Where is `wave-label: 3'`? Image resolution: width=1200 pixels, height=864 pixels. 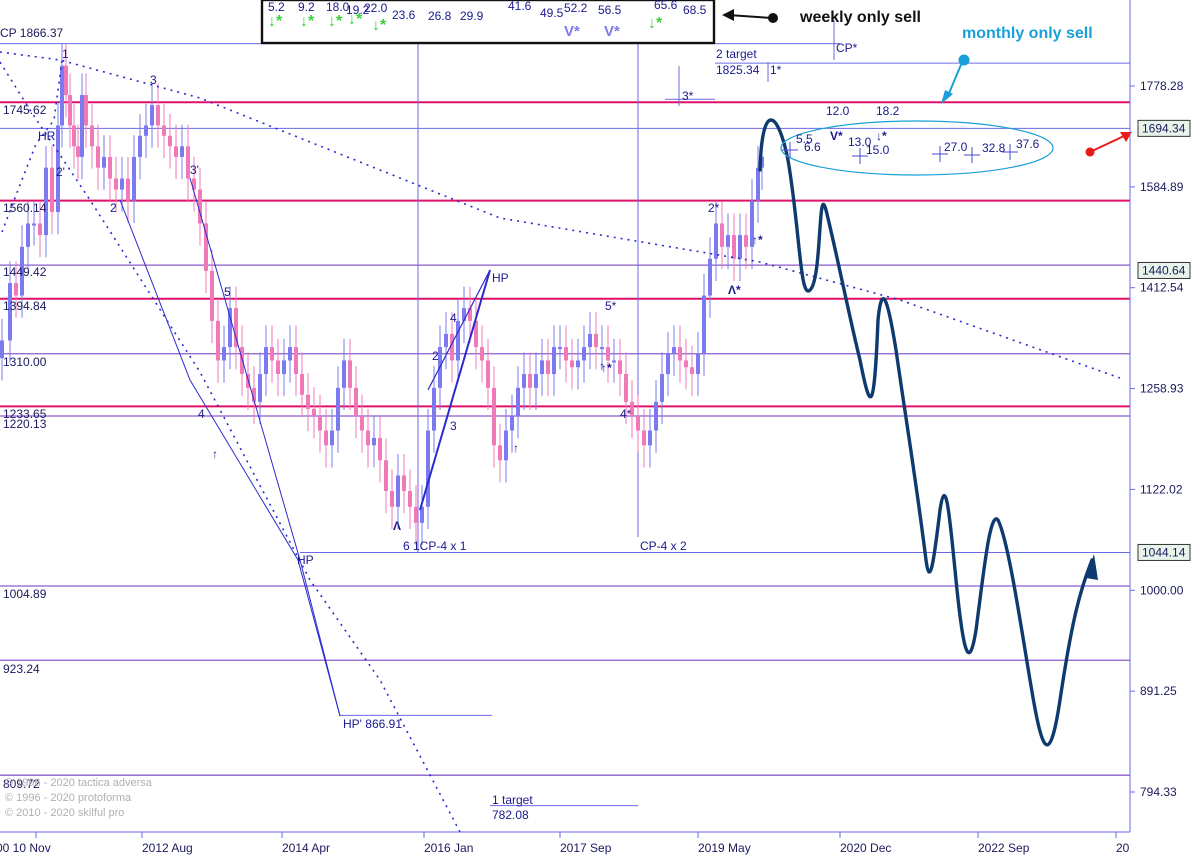 wave-label: 3' is located at coordinates (194, 170).